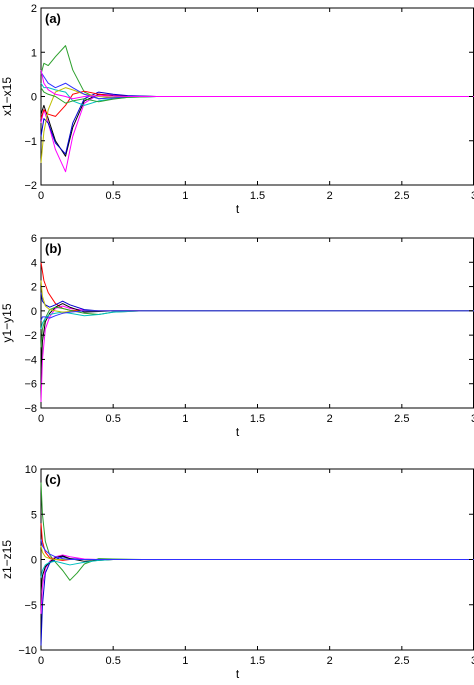  Describe the element at coordinates (7, 559) in the screenshot. I see `y-axis-label: z1−z15` at that location.